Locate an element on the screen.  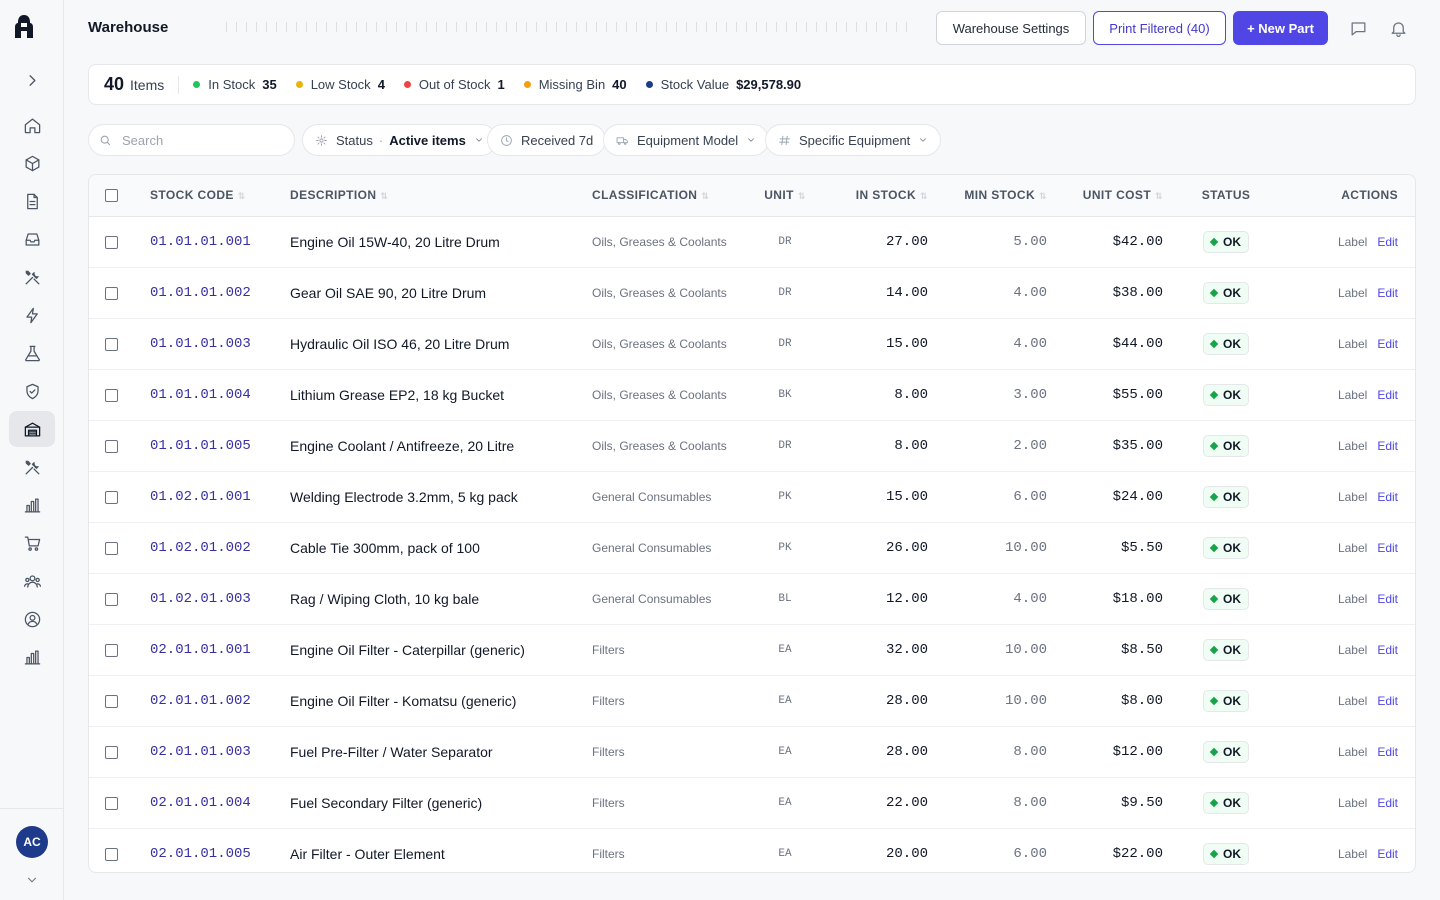
stat-out-of-stock: Out of Stock 1 is located at coordinates (454, 84).